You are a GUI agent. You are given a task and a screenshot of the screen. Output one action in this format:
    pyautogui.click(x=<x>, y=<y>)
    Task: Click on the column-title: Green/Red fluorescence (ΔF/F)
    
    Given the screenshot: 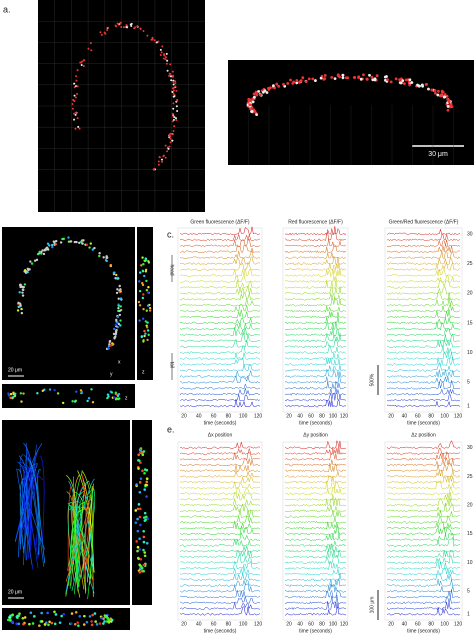 What is the action you would take?
    pyautogui.click(x=424, y=222)
    